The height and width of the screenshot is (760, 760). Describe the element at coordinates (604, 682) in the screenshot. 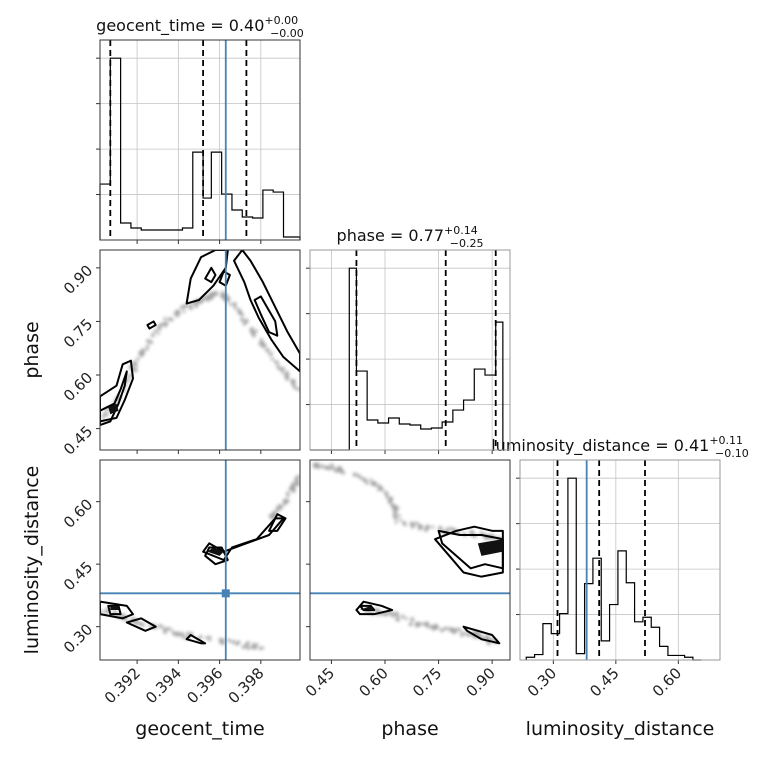

I see `x-tick-label-luminosity_distance: 0.45` at that location.